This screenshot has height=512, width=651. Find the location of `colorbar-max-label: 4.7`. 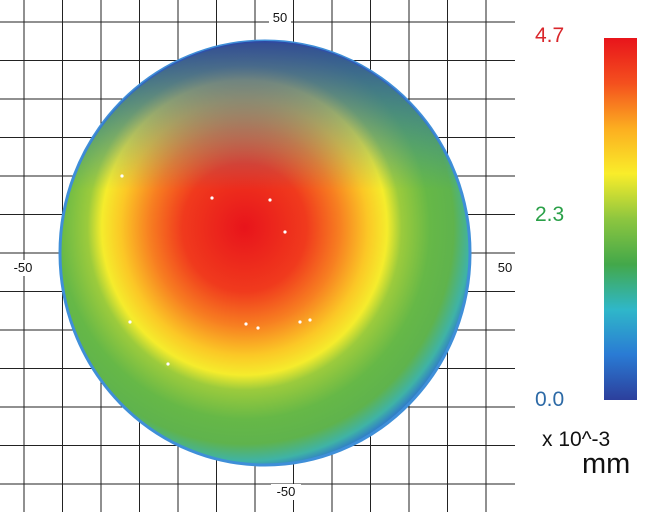

colorbar-max-label: 4.7 is located at coordinates (550, 35).